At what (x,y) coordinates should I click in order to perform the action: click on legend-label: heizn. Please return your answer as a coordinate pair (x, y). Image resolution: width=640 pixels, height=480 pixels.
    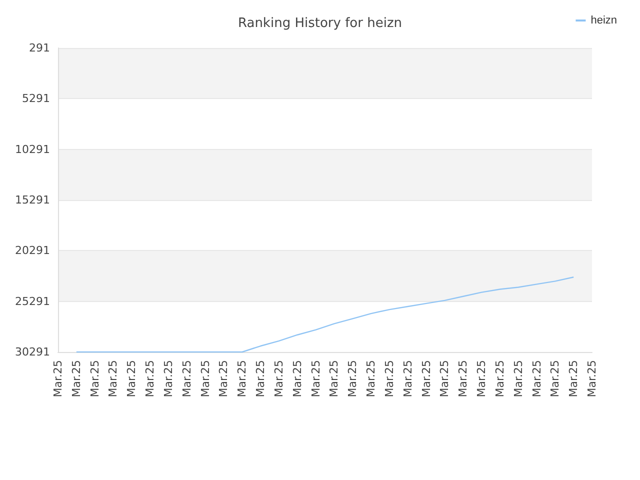
    Looking at the image, I should click on (603, 20).